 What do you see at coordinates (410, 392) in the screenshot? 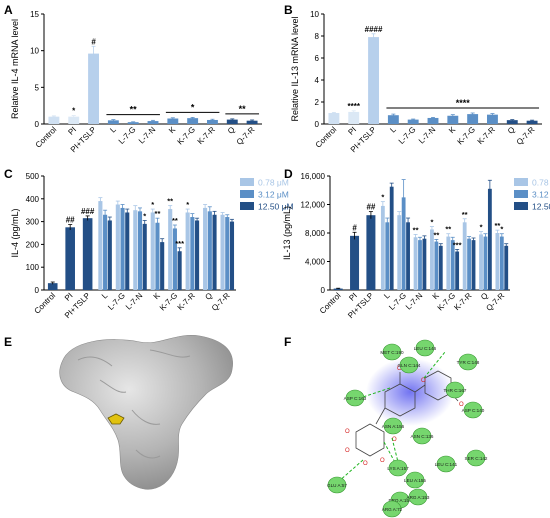
I see `hydrophobic-contact-region` at bounding box center [410, 392].